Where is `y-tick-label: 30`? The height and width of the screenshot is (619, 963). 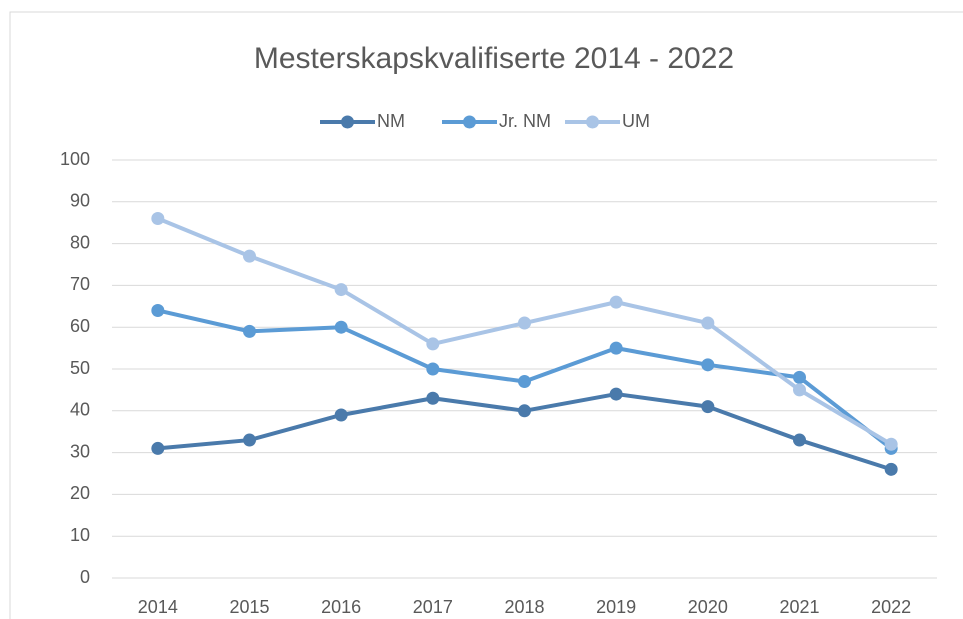
y-tick-label: 30 is located at coordinates (80, 451).